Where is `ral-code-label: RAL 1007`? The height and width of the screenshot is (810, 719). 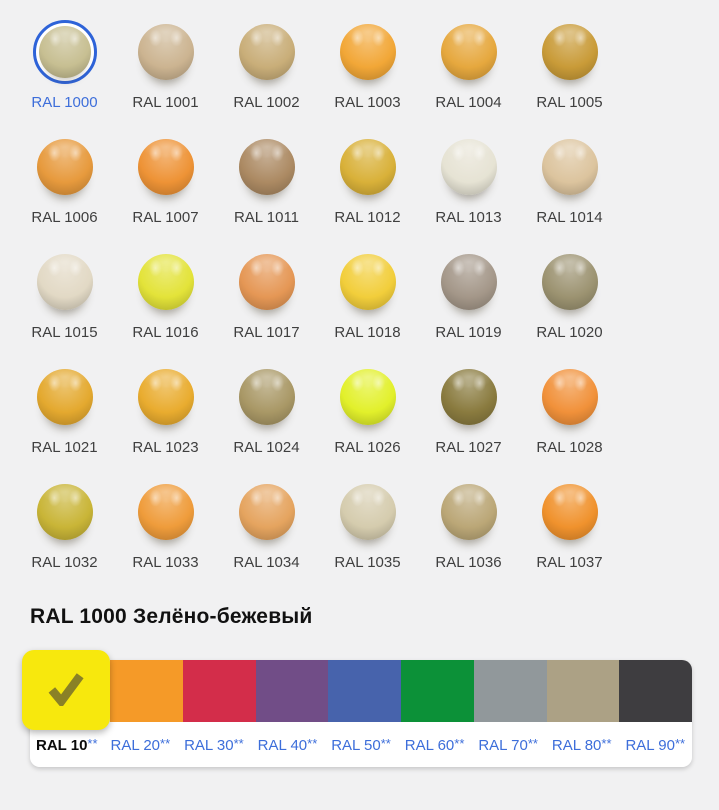 ral-code-label: RAL 1007 is located at coordinates (165, 217).